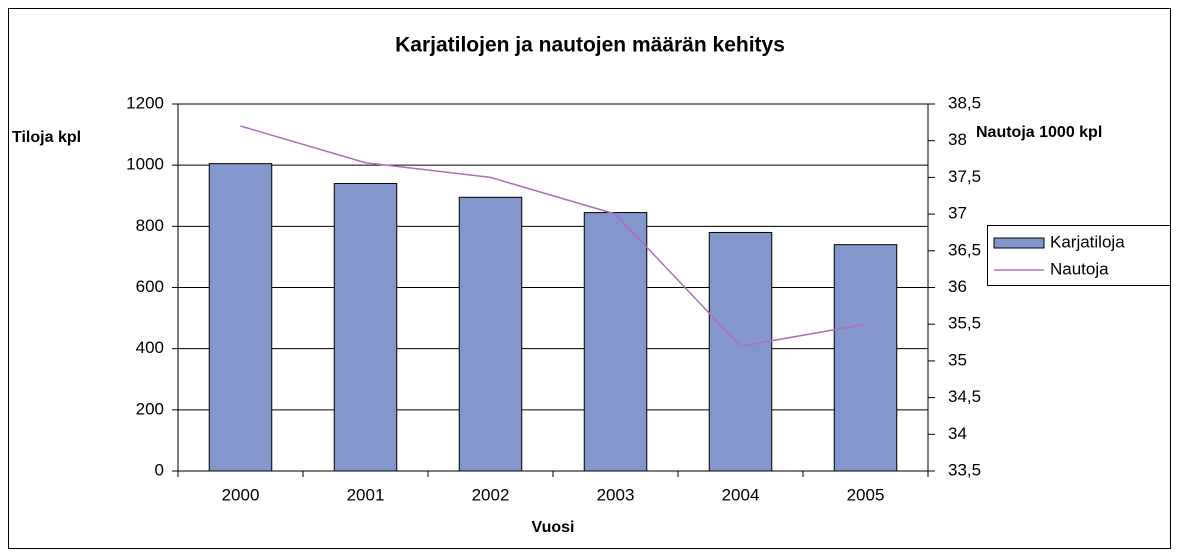  Describe the element at coordinates (46, 137) in the screenshot. I see `y-axis-title: Tiloja kpl` at that location.